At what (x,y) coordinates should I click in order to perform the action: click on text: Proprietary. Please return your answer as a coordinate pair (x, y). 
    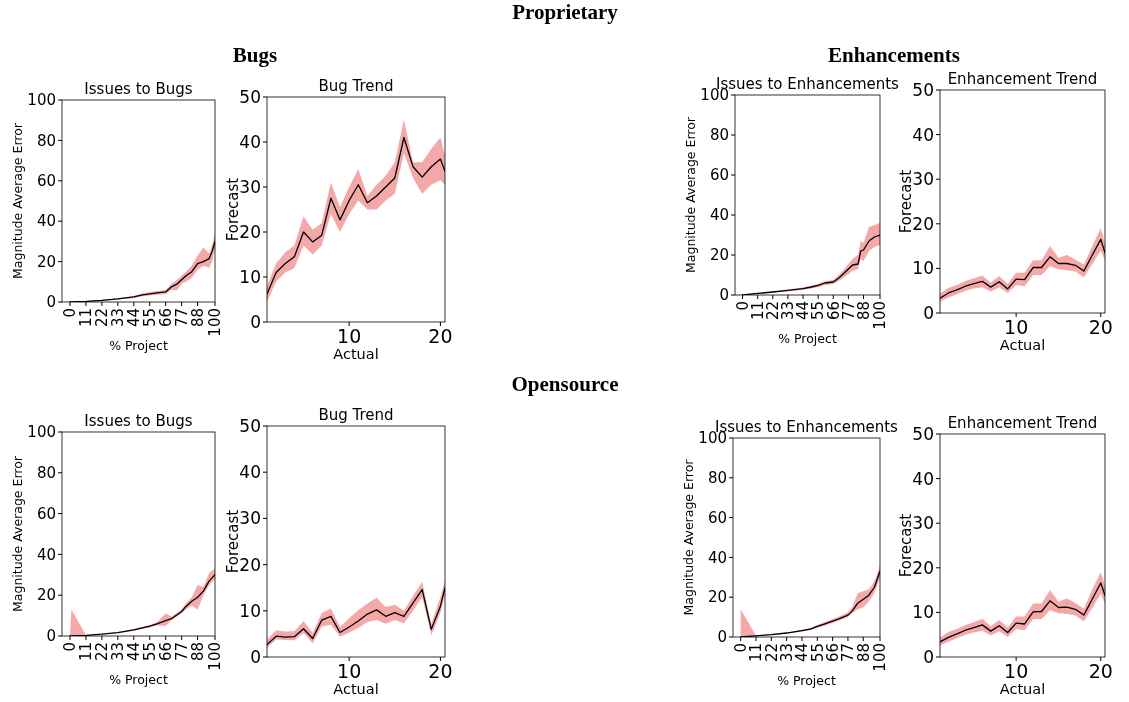
    Looking at the image, I should click on (565, 12).